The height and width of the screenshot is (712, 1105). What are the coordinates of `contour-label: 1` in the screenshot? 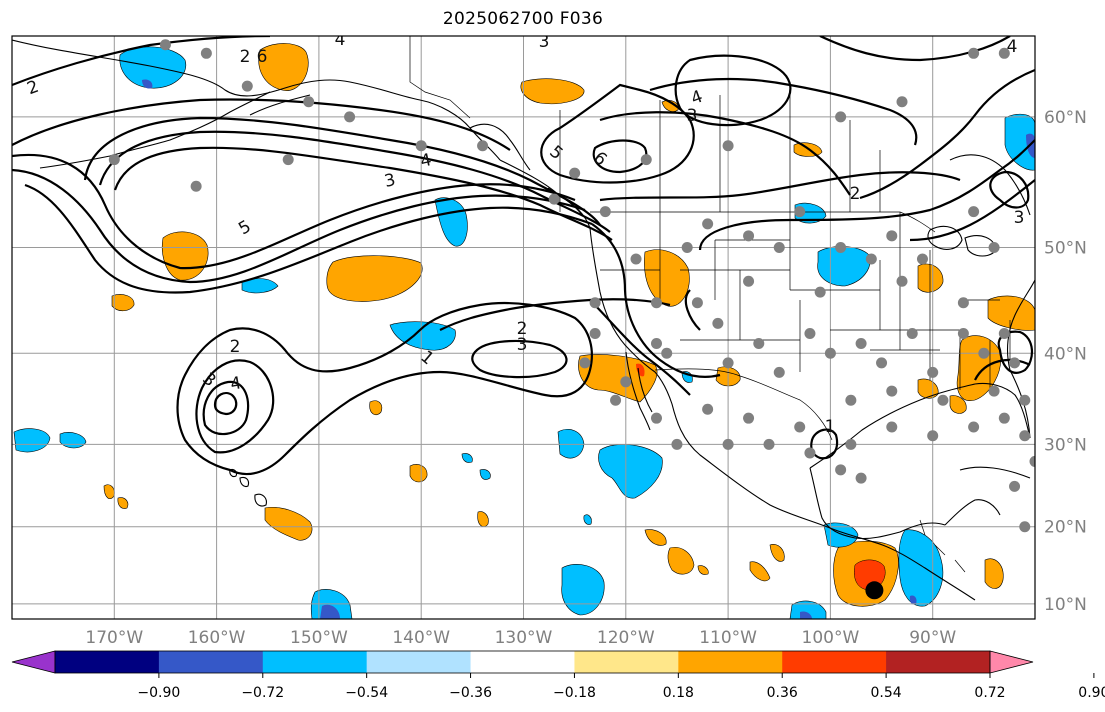 It's located at (830, 427).